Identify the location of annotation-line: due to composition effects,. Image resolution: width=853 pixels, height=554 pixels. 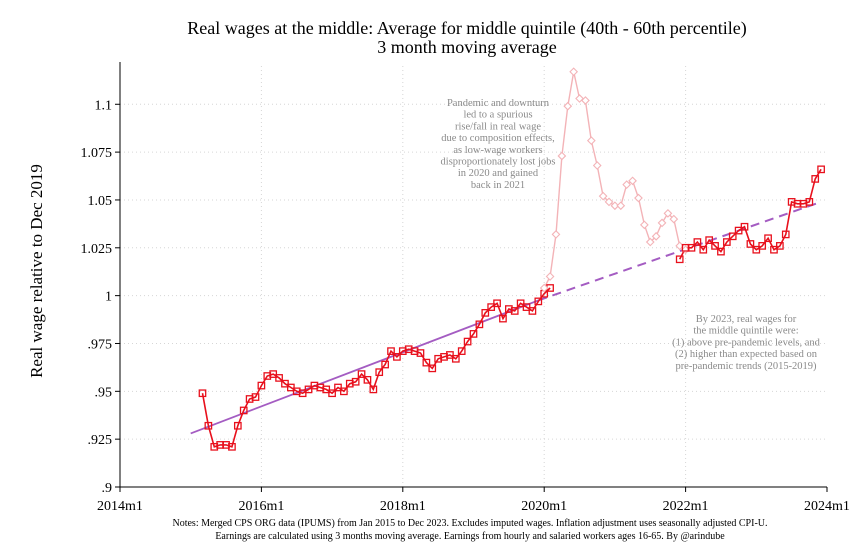
(498, 138).